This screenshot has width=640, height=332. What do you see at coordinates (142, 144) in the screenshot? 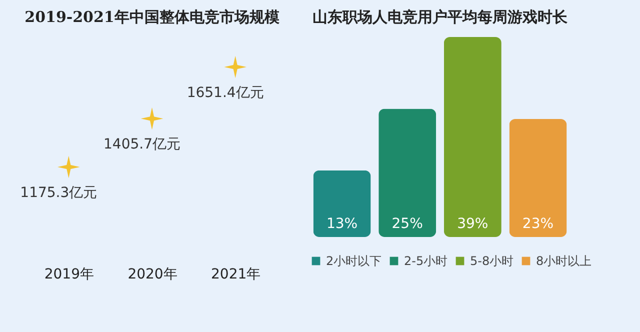
I see `data-label: 1405.7亿元` at bounding box center [142, 144].